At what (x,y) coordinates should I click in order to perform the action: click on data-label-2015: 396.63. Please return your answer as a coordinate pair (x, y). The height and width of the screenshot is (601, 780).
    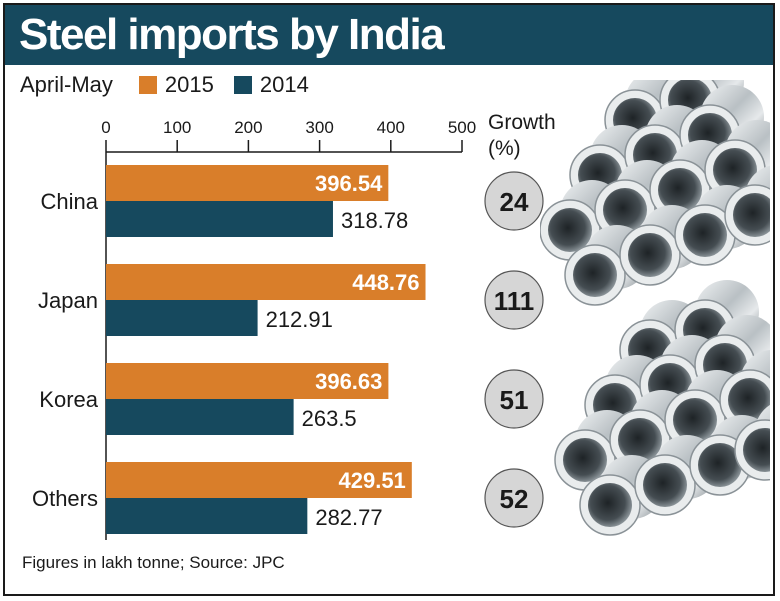
    Looking at the image, I should click on (348, 381).